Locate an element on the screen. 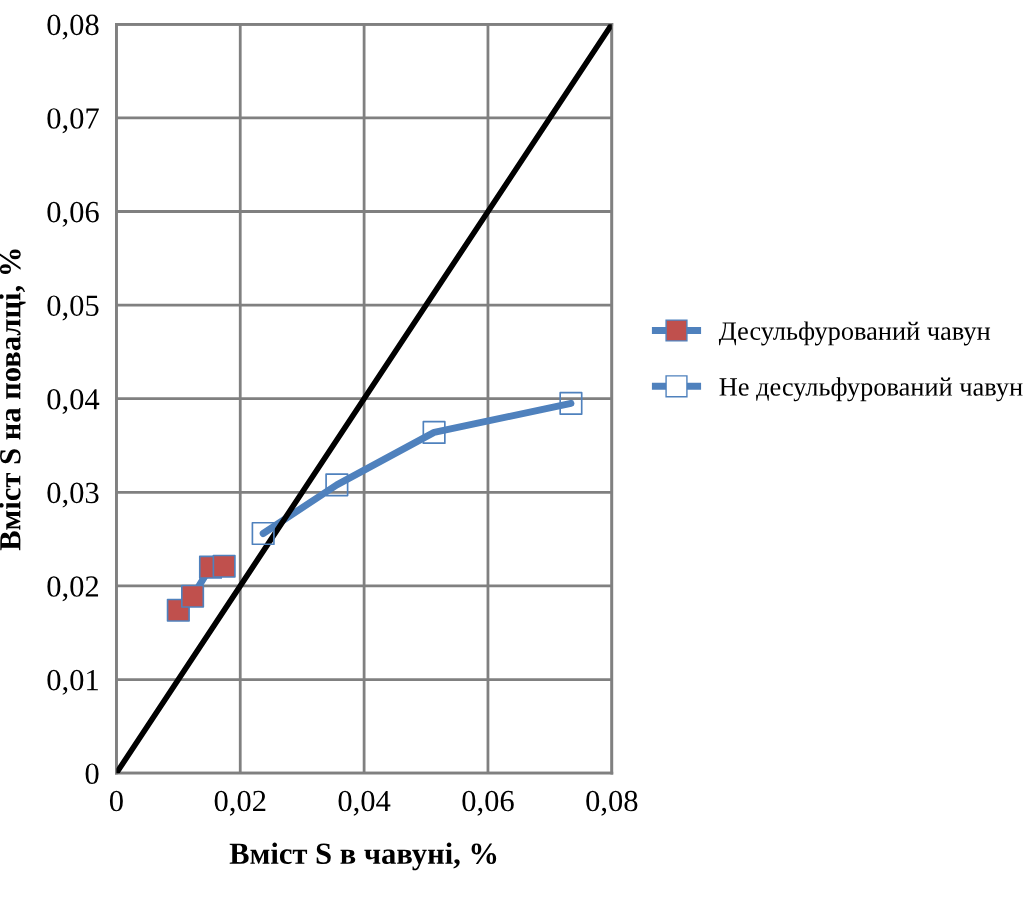 The image size is (1030, 899). y-tick-label: 0,07 is located at coordinates (73, 121).